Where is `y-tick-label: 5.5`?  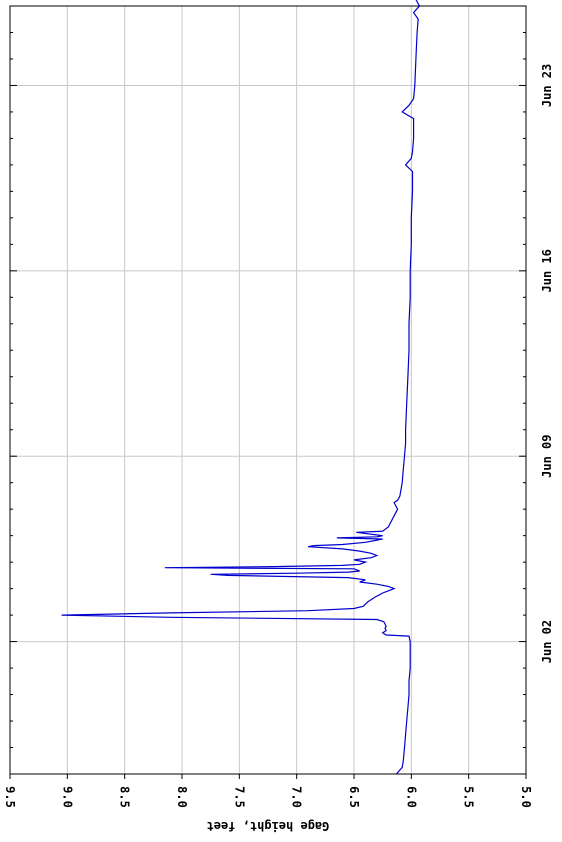
y-tick-label: 5.5 is located at coordinates (469, 797).